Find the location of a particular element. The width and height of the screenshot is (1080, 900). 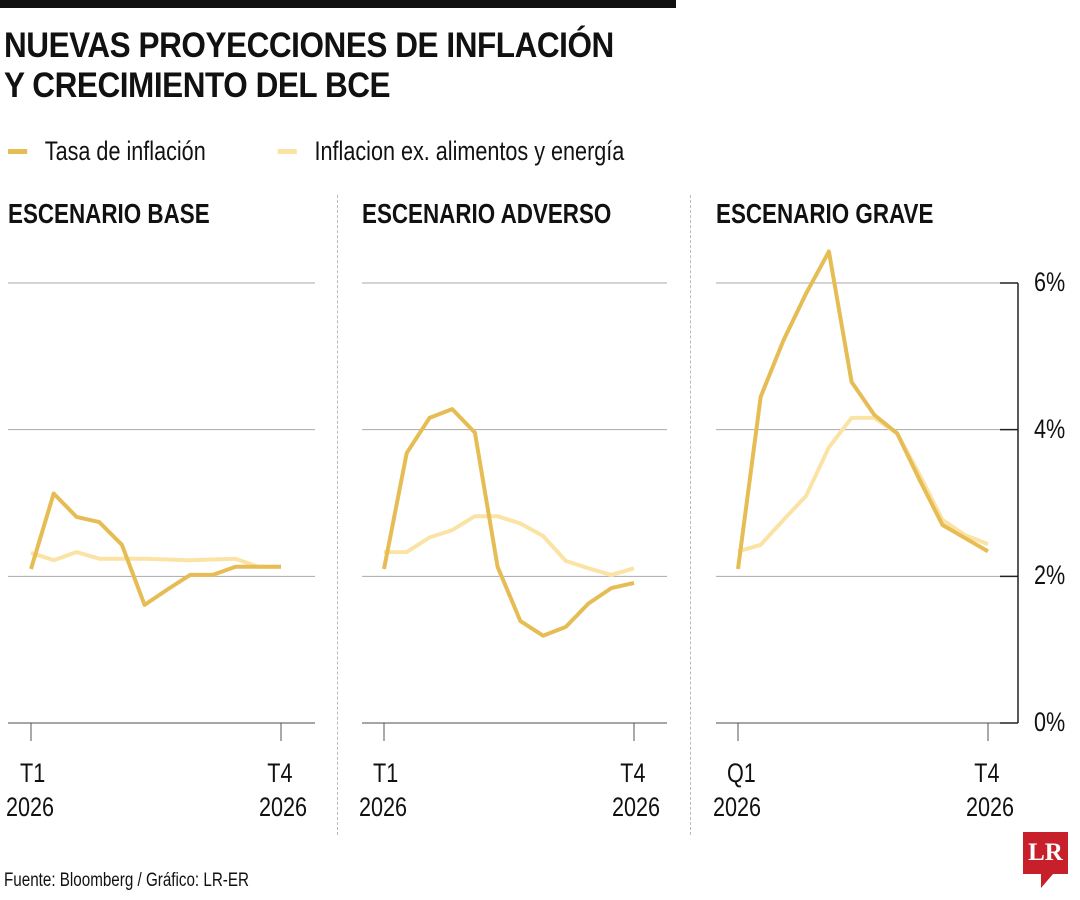

legend-label: Tasa de inflación is located at coordinates (125, 151).